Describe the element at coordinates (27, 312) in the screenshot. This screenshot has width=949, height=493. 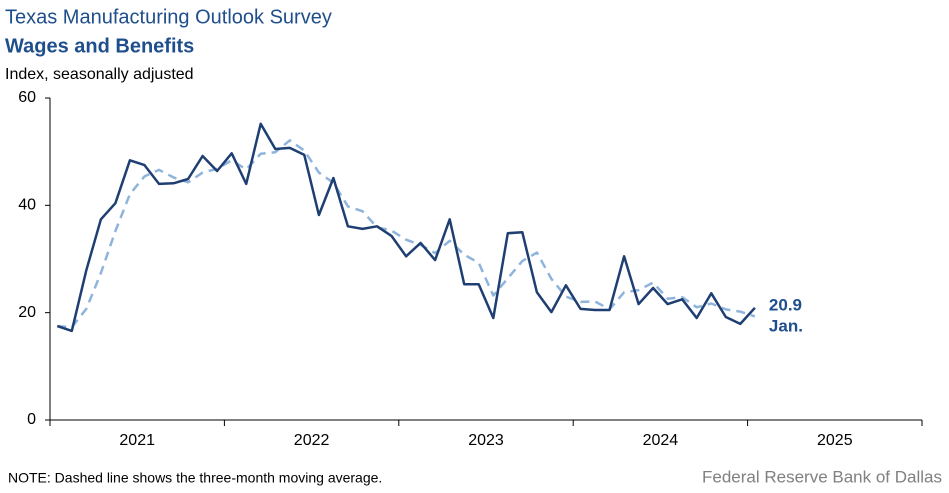
I see `y-tick-label: 20` at that location.